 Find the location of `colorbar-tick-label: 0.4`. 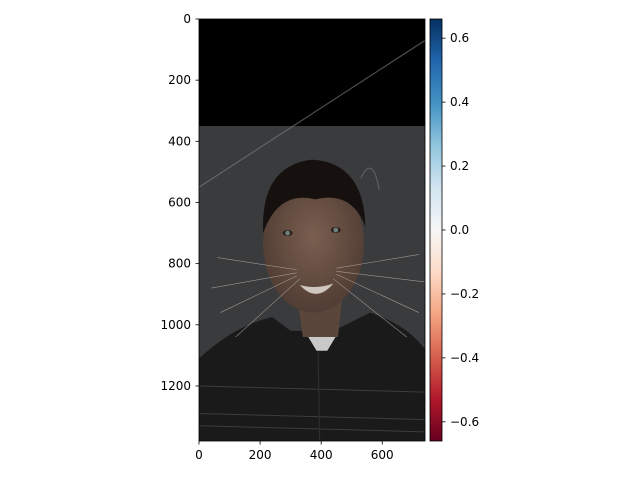

colorbar-tick-label: 0.4 is located at coordinates (459, 102).